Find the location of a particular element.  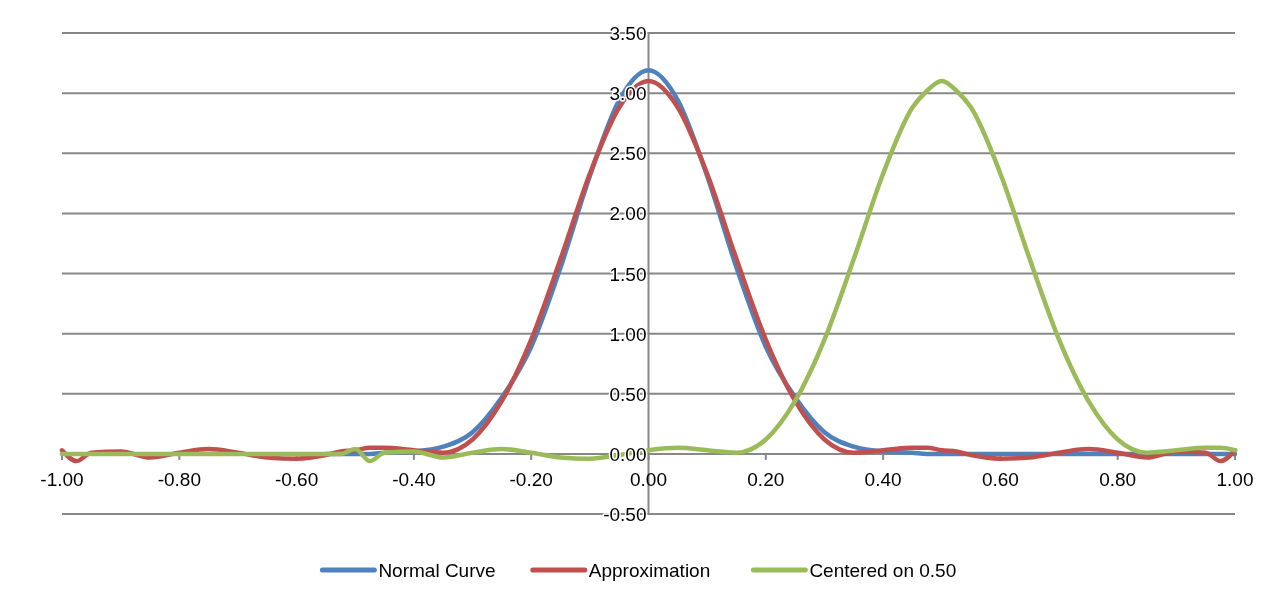

legend-label: Approximation is located at coordinates (649, 570).